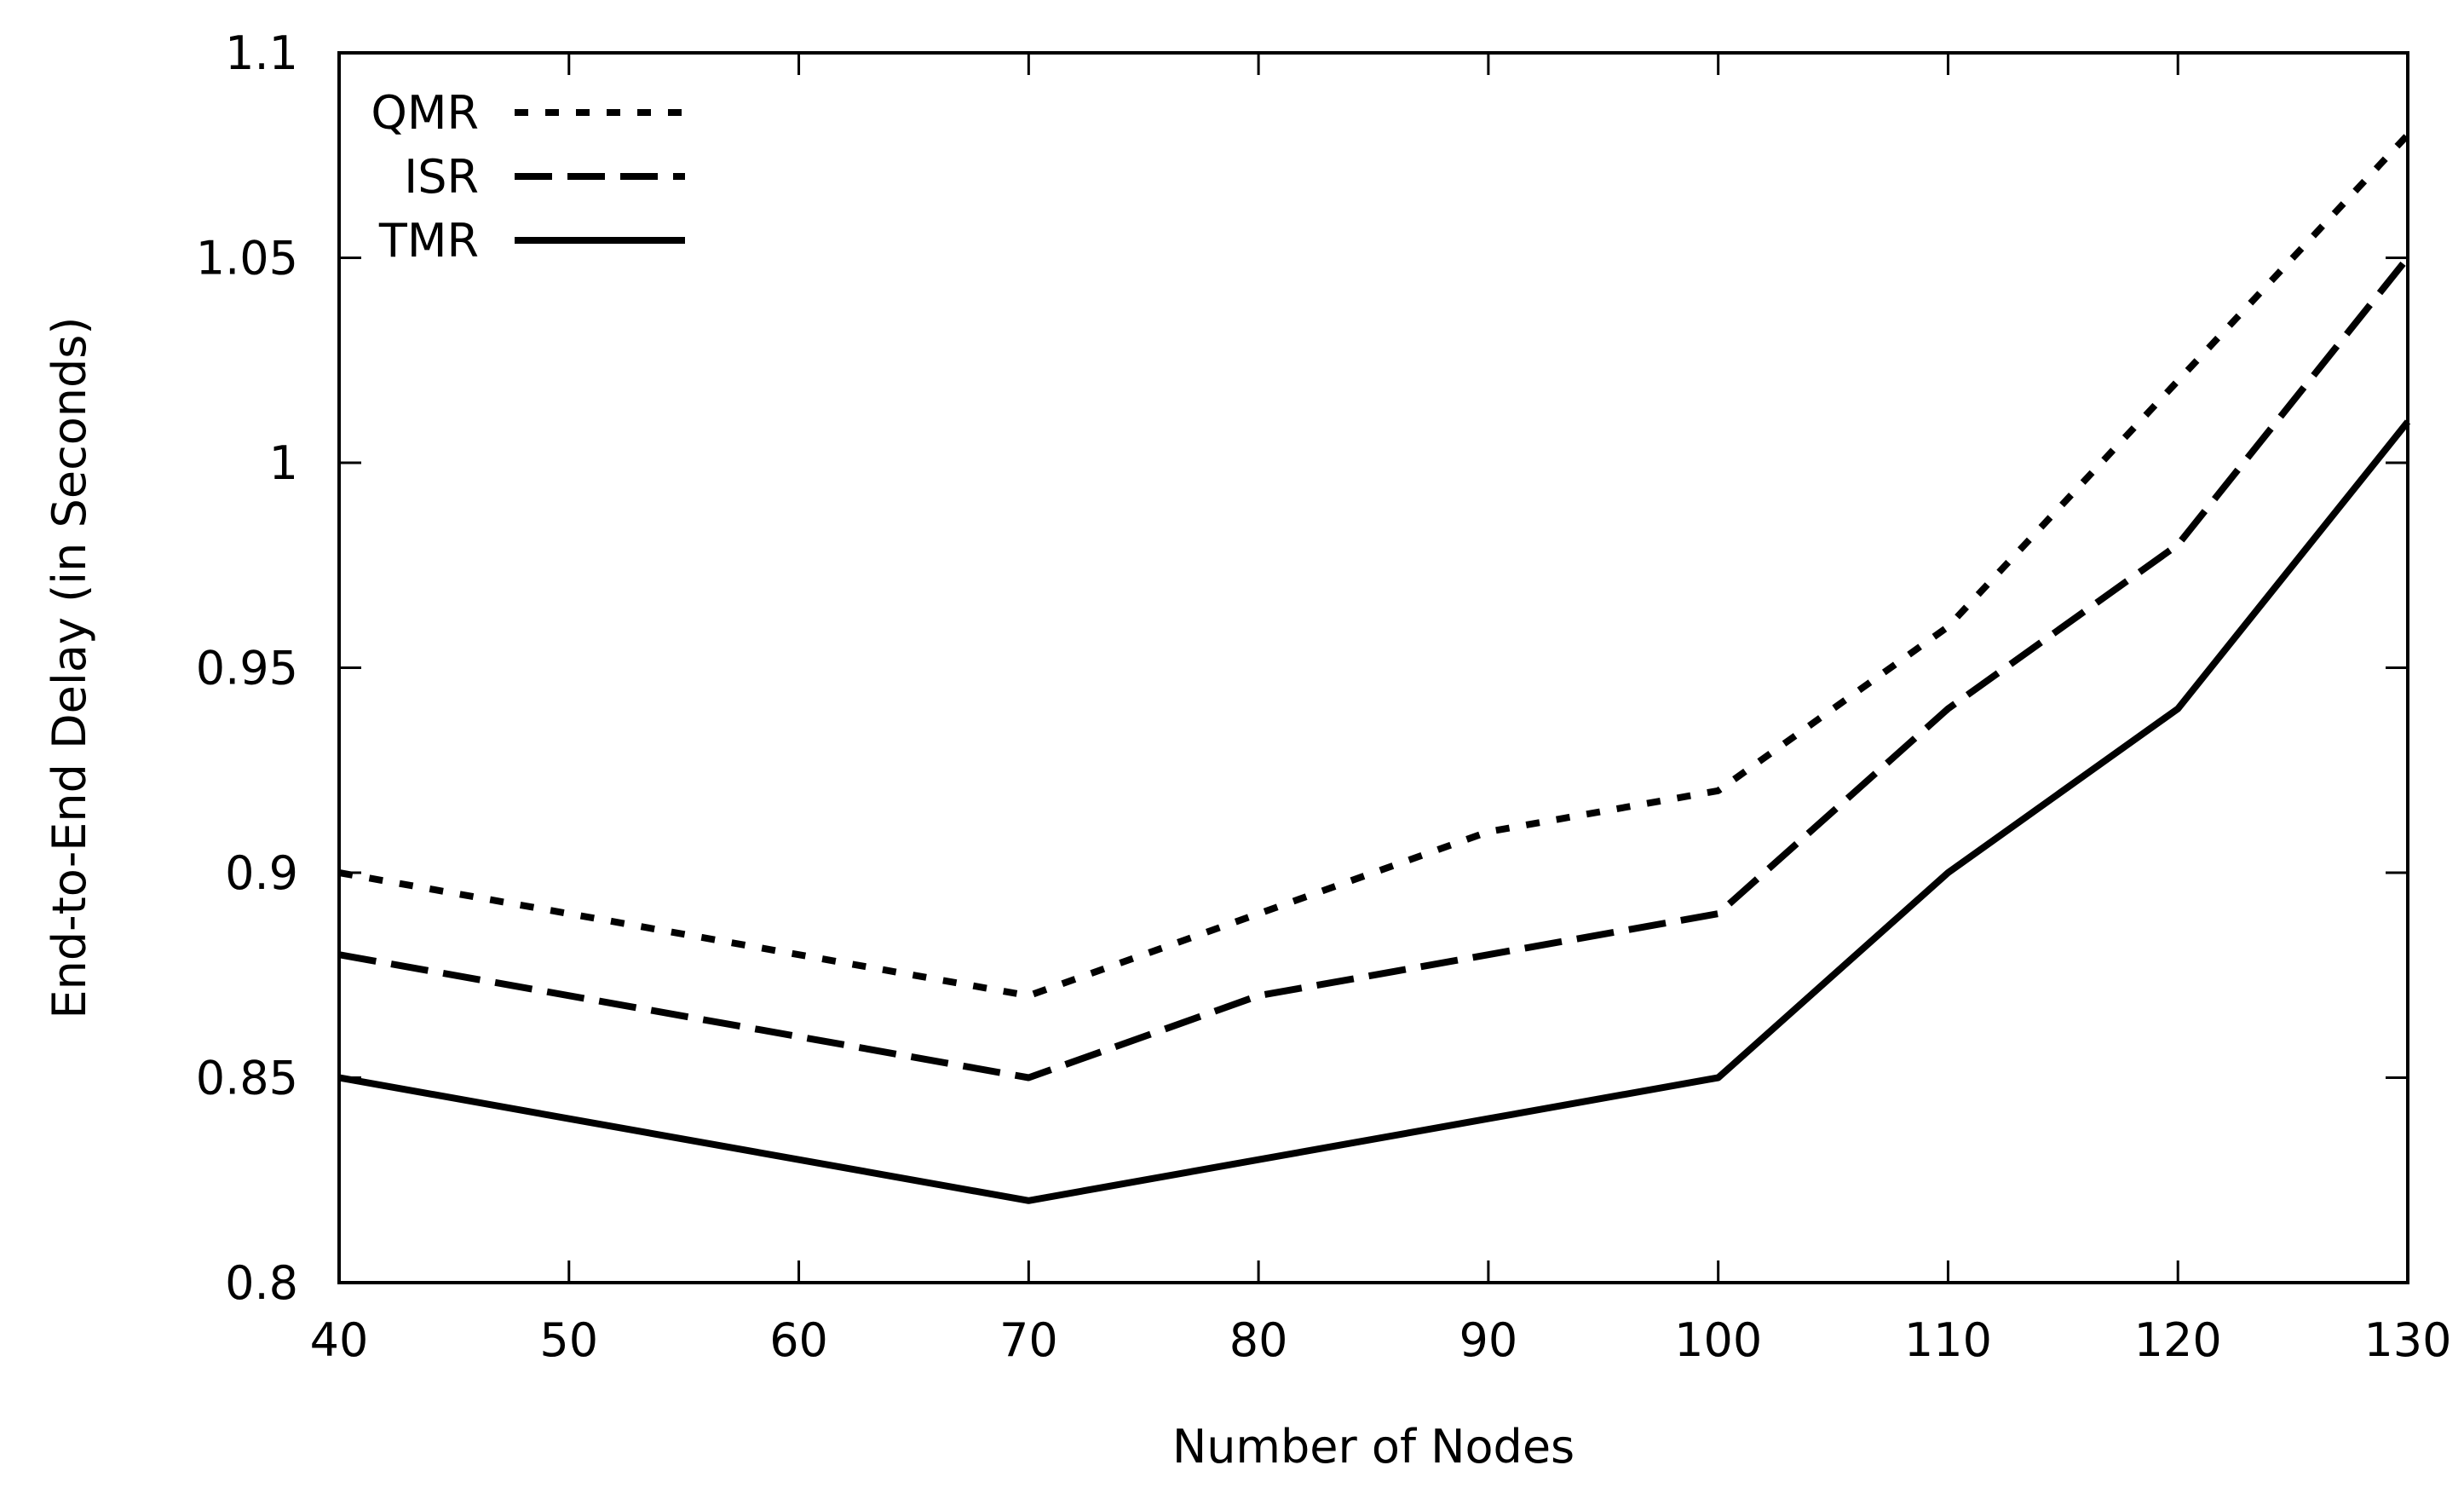 The width and height of the screenshot is (2464, 1494). Describe the element at coordinates (798, 1340) in the screenshot. I see `x-tick-label: 60` at that location.